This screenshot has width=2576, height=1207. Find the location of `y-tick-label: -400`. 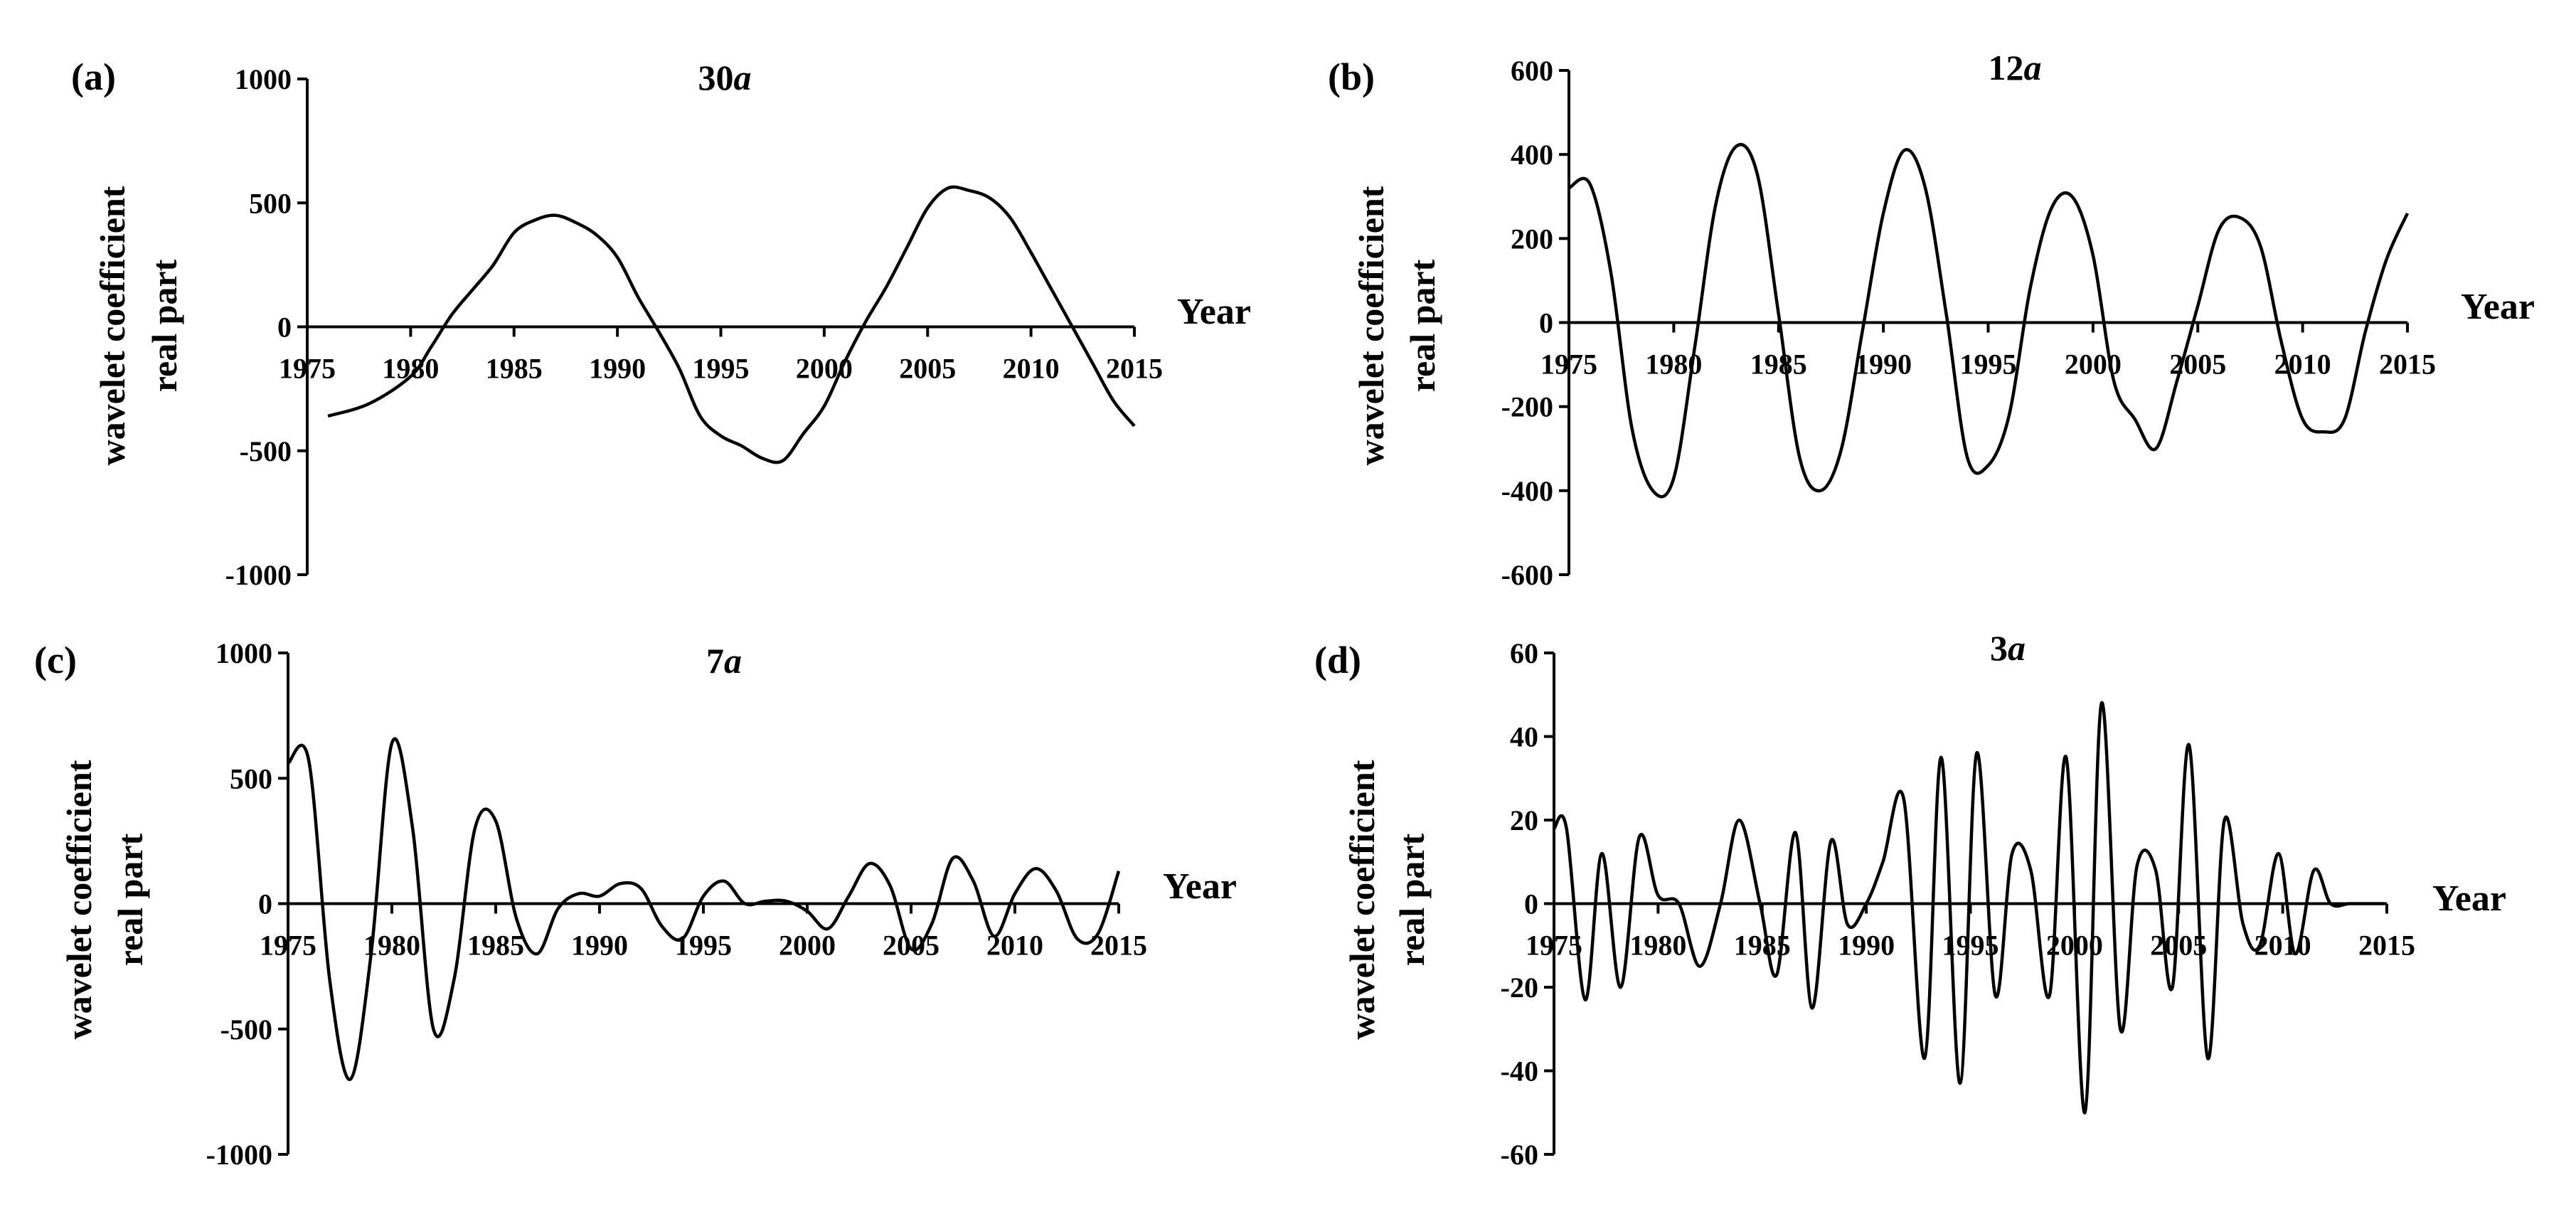

y-tick-label: -400 is located at coordinates (1527, 491).